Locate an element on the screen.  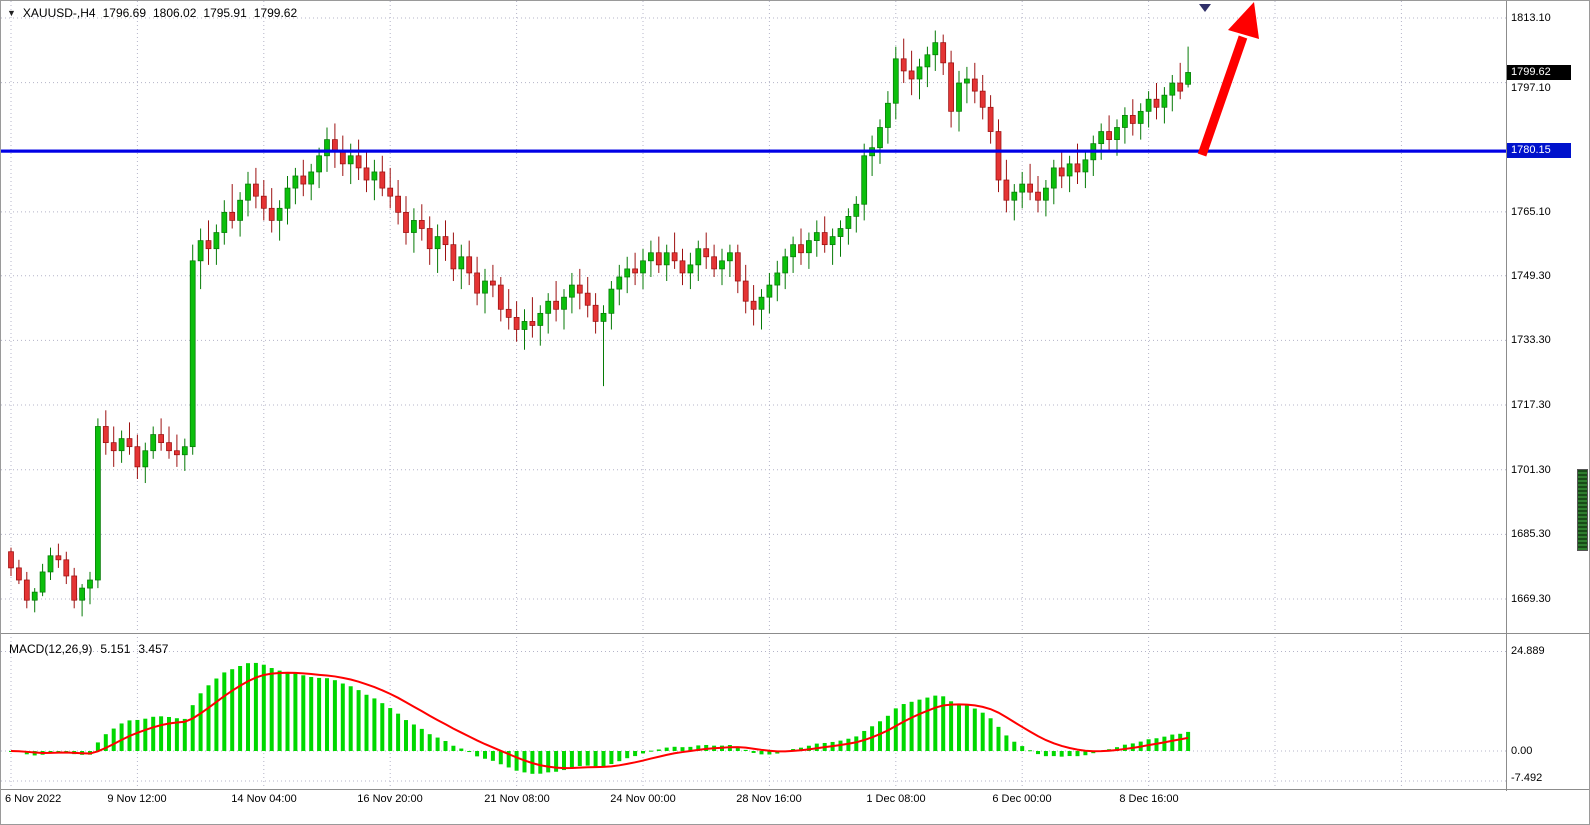
chart-dropdown-icon: ▼ is located at coordinates (11, 13).